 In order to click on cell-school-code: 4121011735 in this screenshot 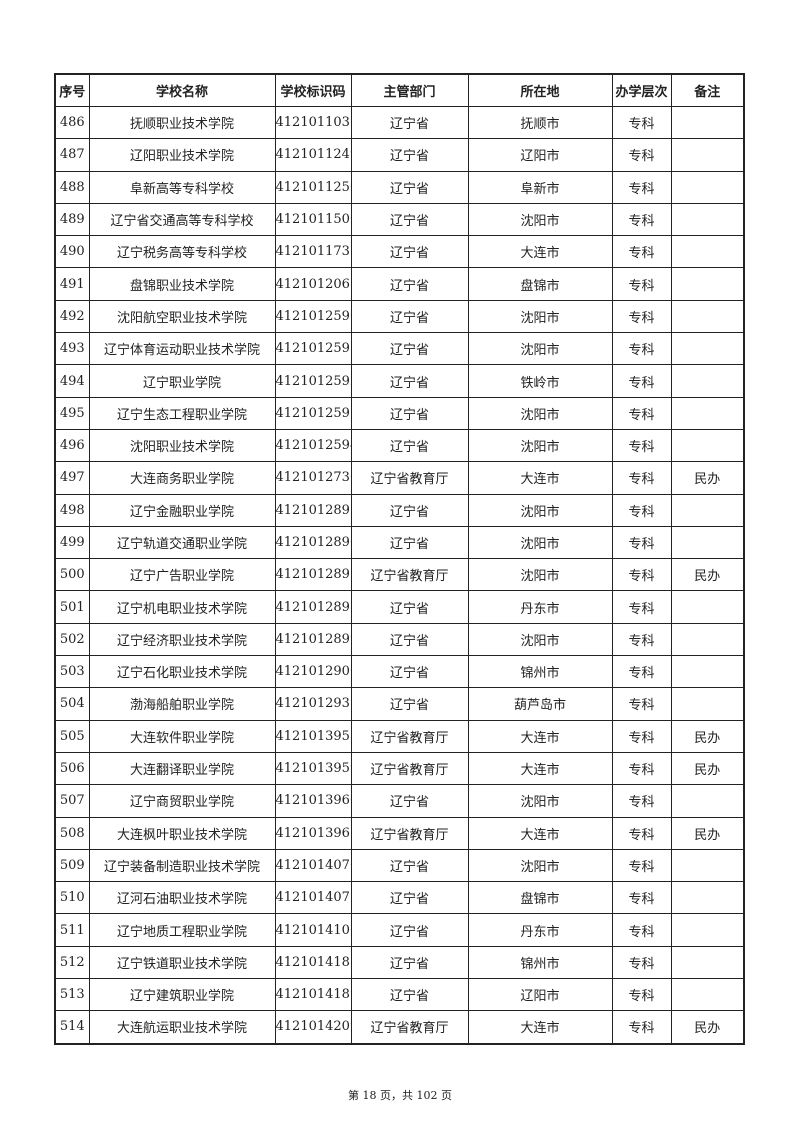, I will do `click(313, 252)`.